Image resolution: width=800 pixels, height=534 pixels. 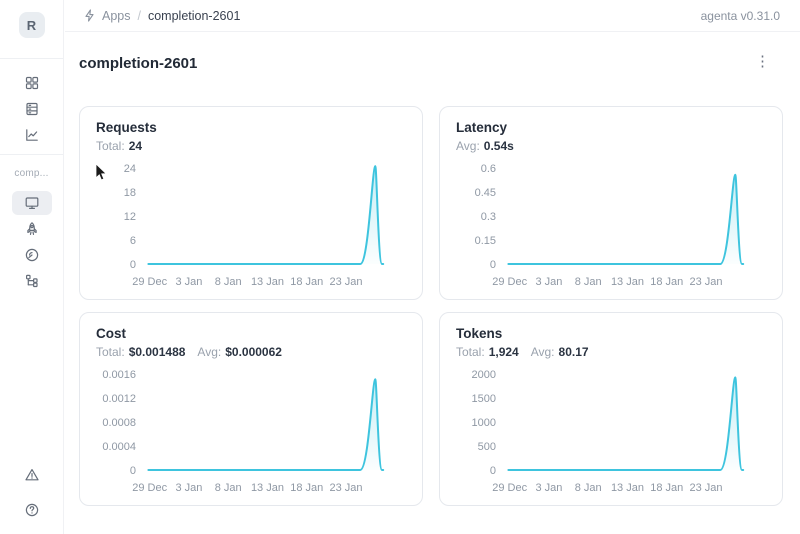 I want to click on rocket-icon, so click(x=31, y=228).